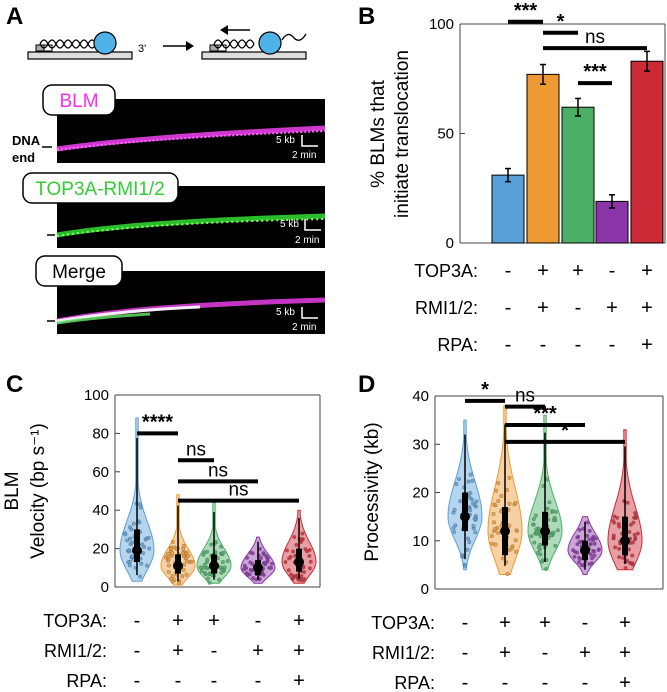  What do you see at coordinates (258, 621) in the screenshot?
I see `c-sign-top3a-3: -` at bounding box center [258, 621].